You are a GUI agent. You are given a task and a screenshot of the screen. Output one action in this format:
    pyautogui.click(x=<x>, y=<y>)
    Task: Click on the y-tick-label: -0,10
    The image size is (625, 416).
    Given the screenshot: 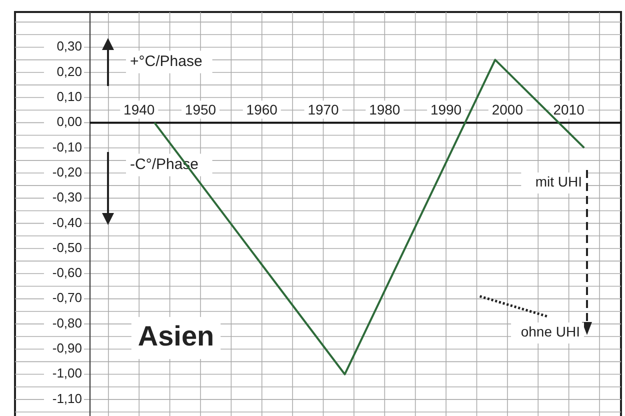 What is the action you would take?
    pyautogui.click(x=67, y=146)
    